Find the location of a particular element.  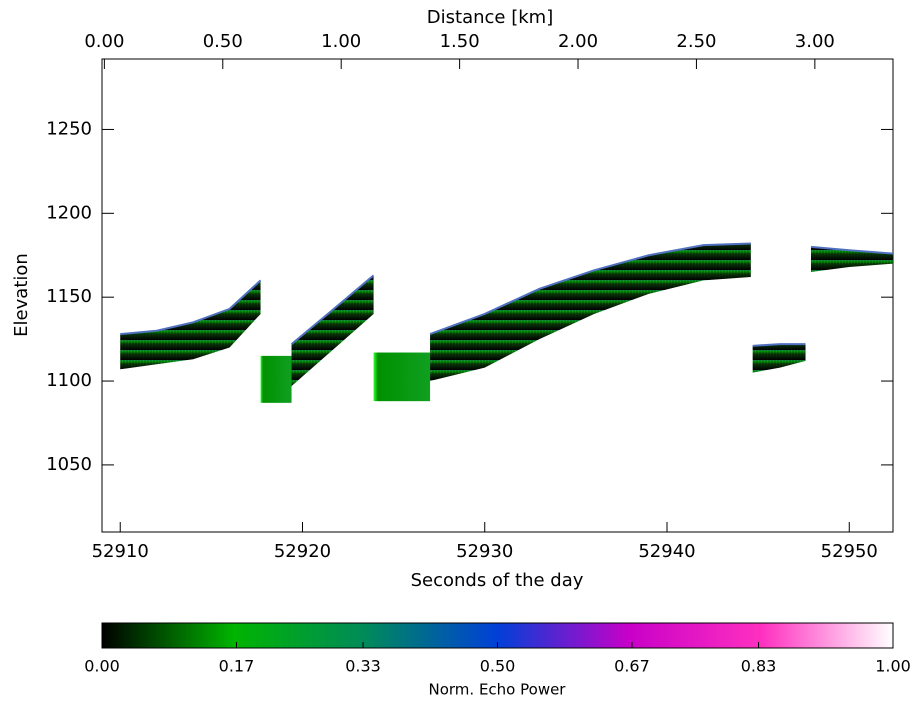

x2-tick-label: 3.00 is located at coordinates (815, 41).